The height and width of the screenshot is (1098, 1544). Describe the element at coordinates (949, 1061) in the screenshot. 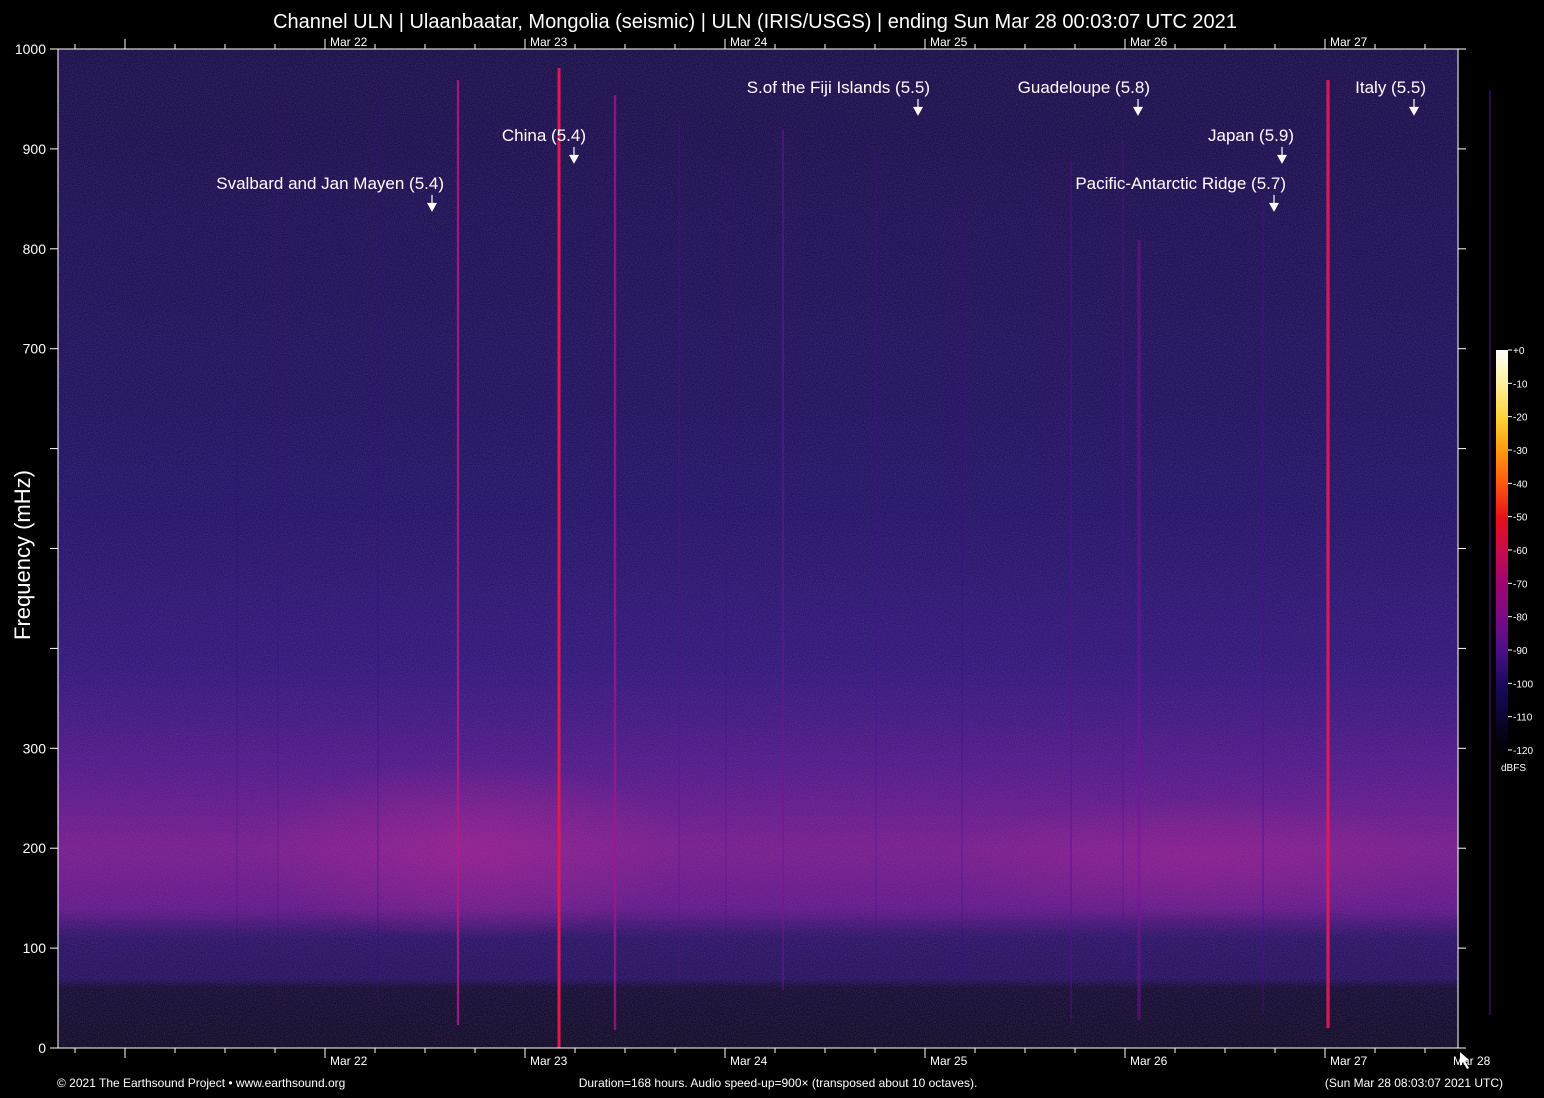

I see `date-tick-label-bottom: Mar 25` at that location.